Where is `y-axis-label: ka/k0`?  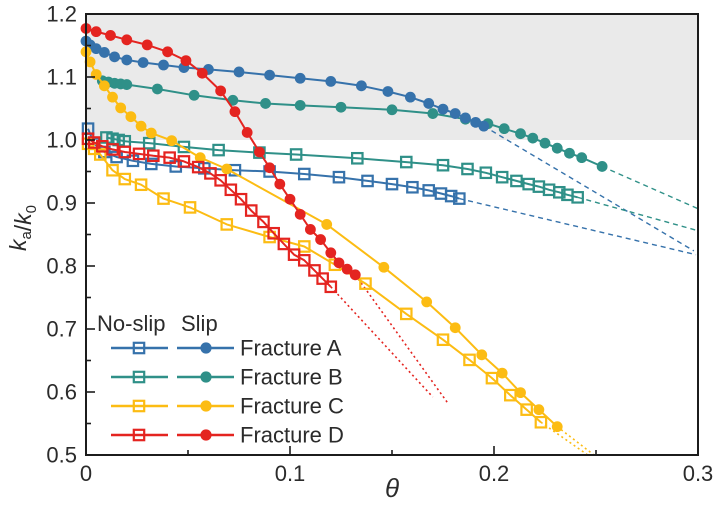
y-axis-label: ka/k0 is located at coordinates (22, 228).